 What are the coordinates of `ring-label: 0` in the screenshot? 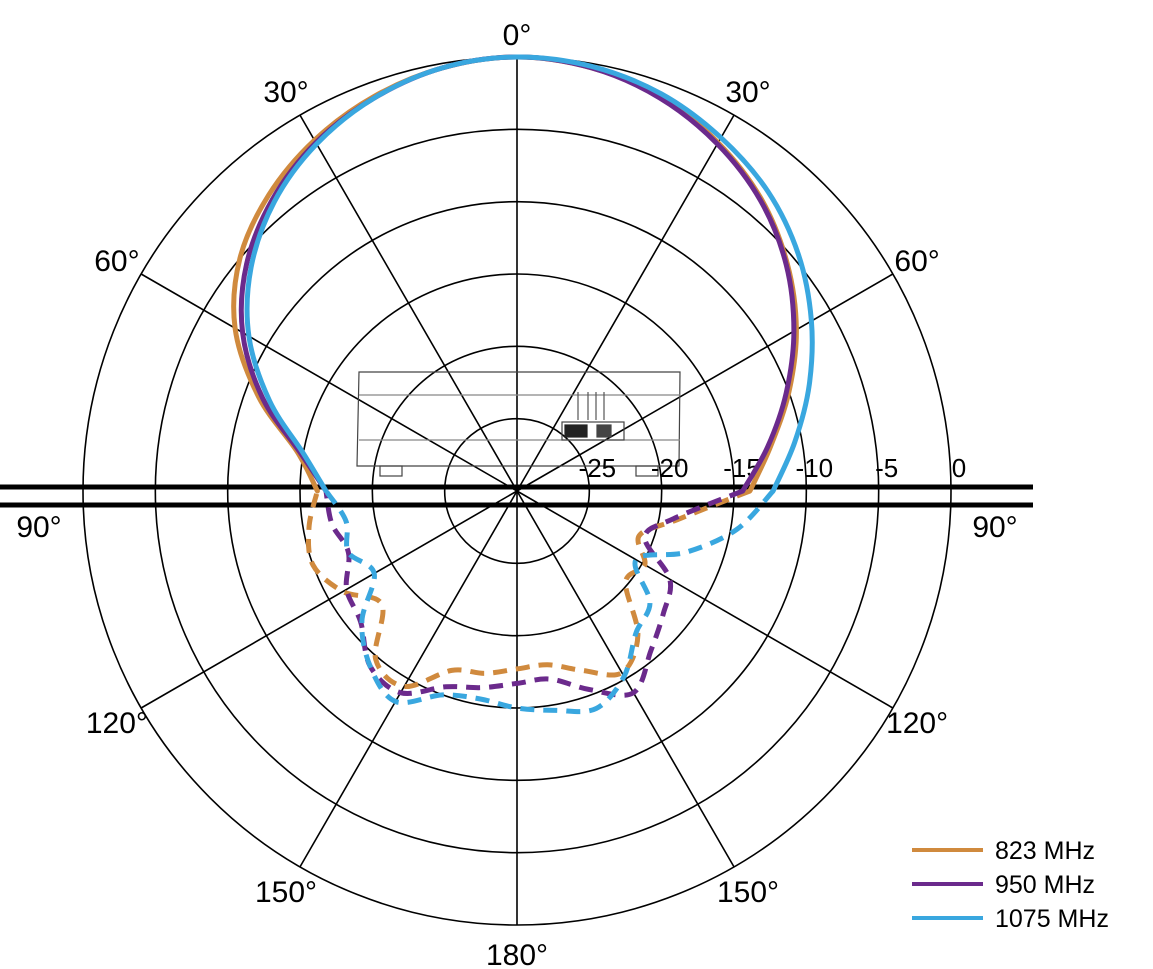 It's located at (959, 468).